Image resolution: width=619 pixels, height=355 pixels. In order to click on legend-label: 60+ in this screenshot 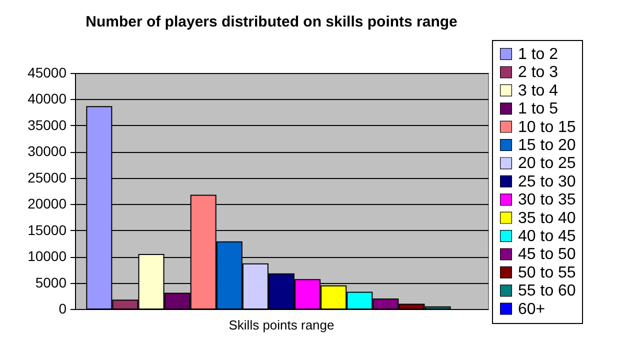, I will do `click(532, 309)`.